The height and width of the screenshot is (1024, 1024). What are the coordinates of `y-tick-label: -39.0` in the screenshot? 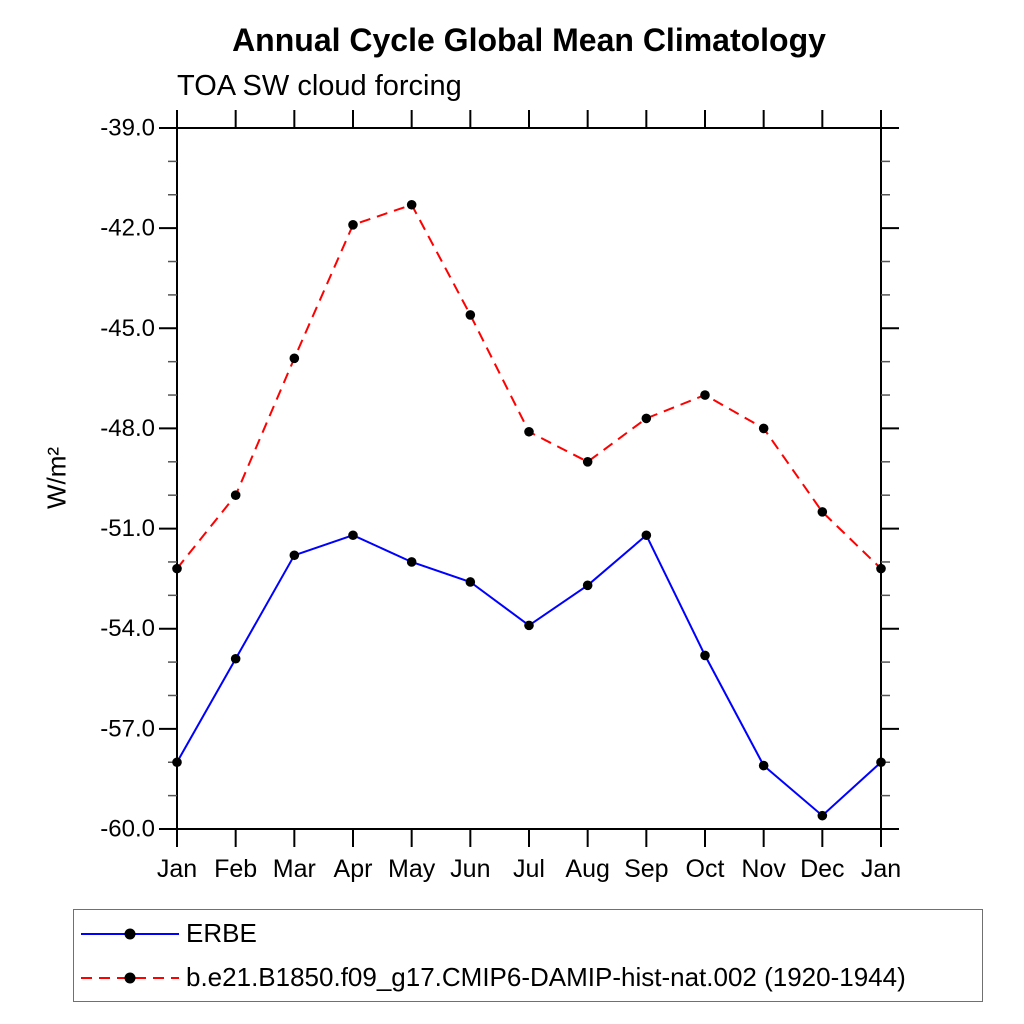 It's located at (127, 128).